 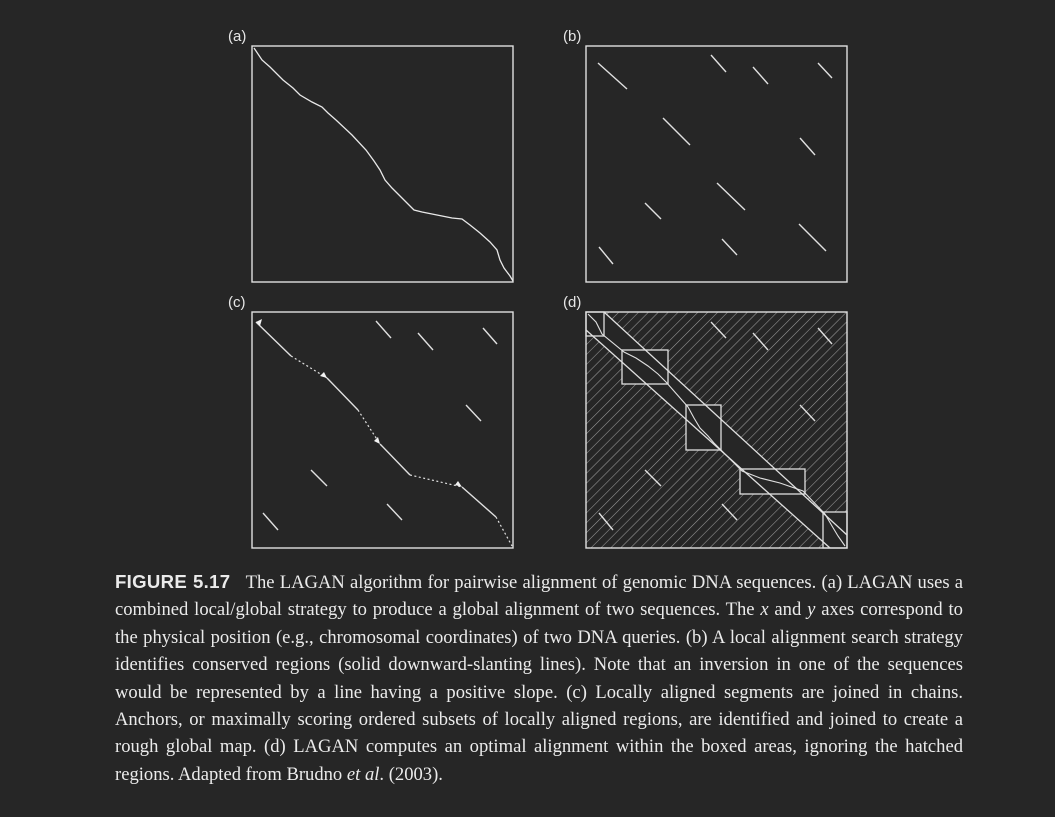 I want to click on y-variable: y, so click(x=811, y=610).